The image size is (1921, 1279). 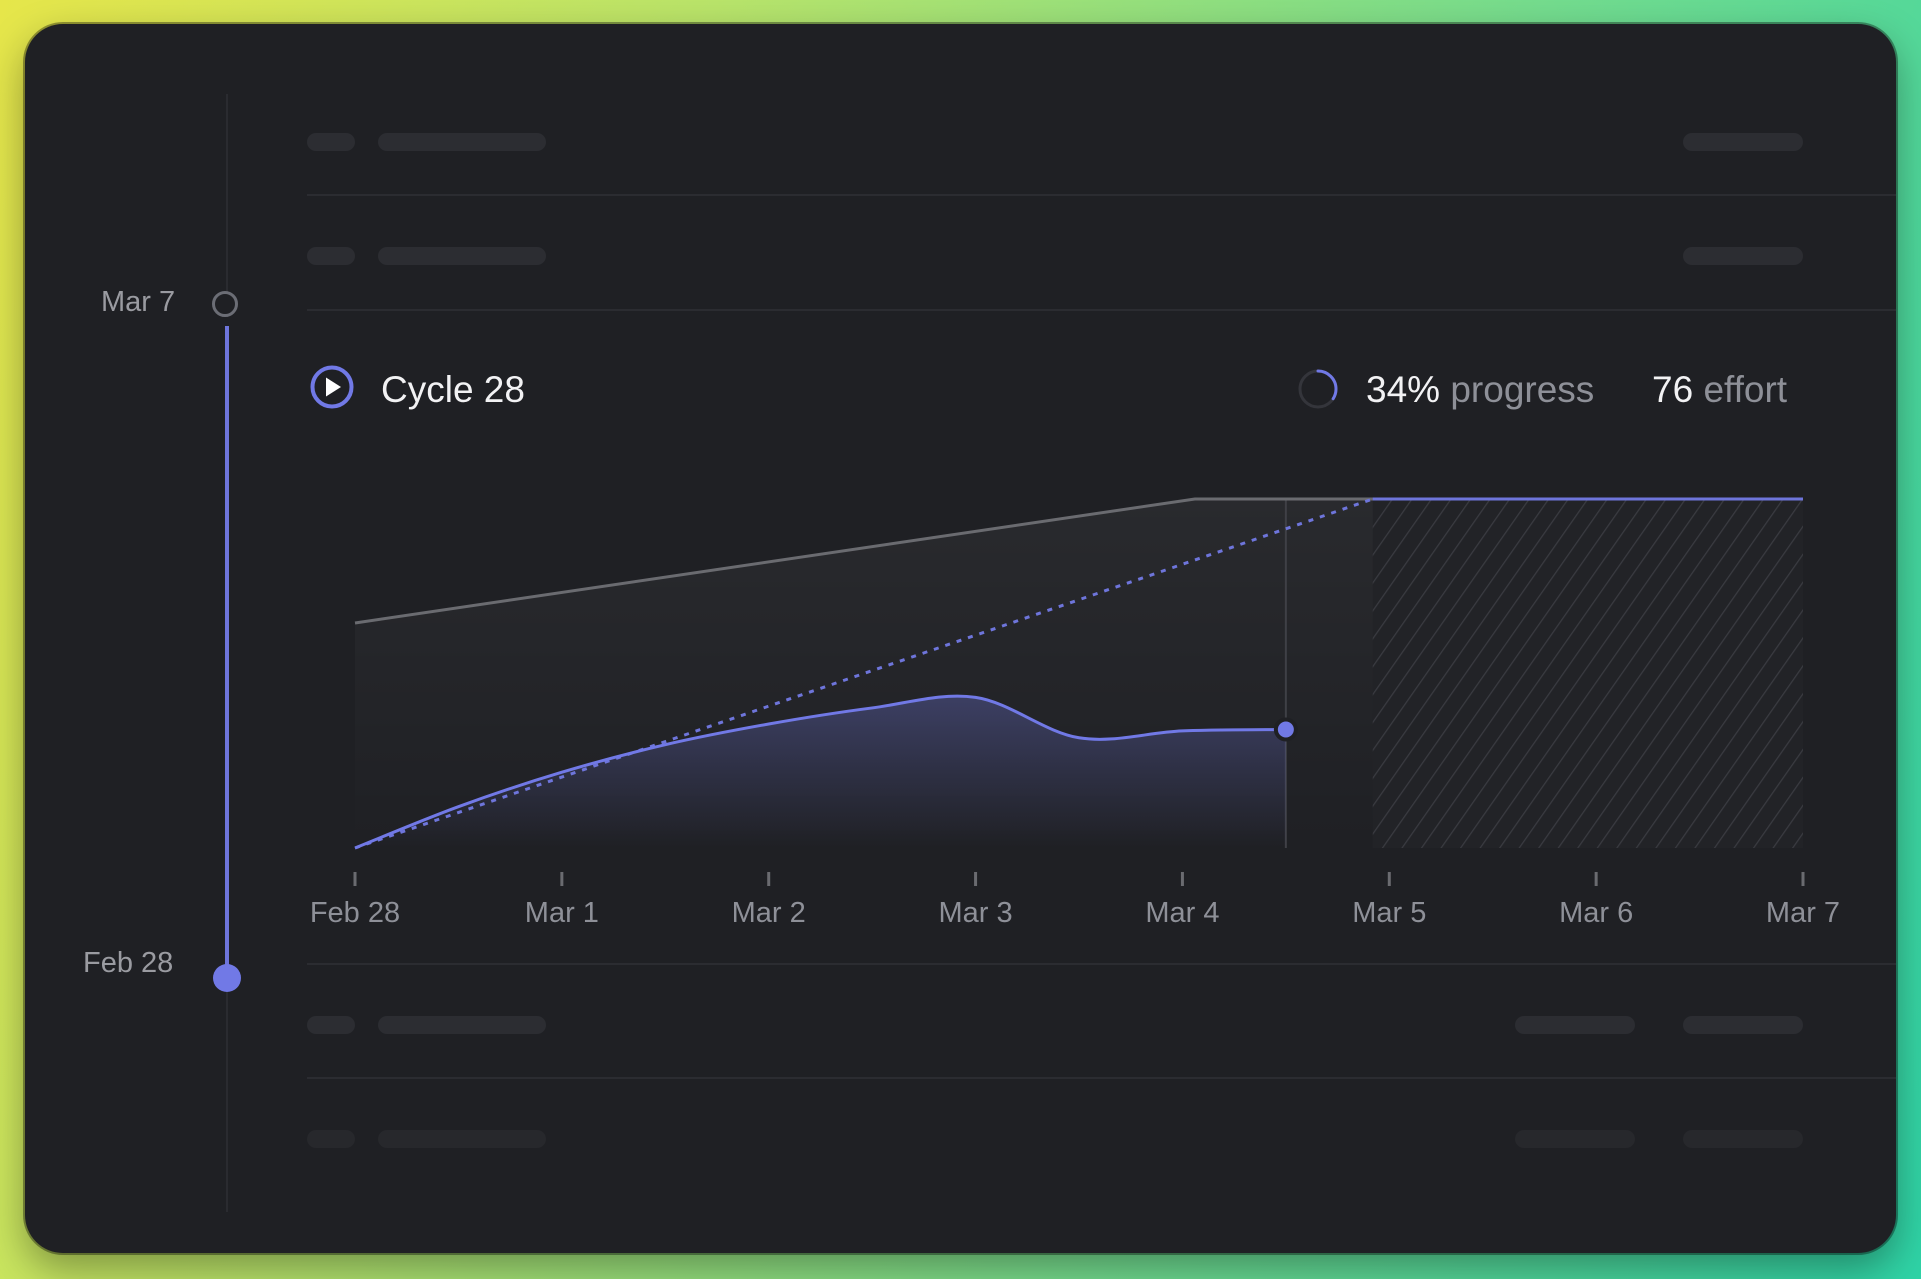 What do you see at coordinates (355, 913) in the screenshot?
I see `x-tick-label: Feb 28` at bounding box center [355, 913].